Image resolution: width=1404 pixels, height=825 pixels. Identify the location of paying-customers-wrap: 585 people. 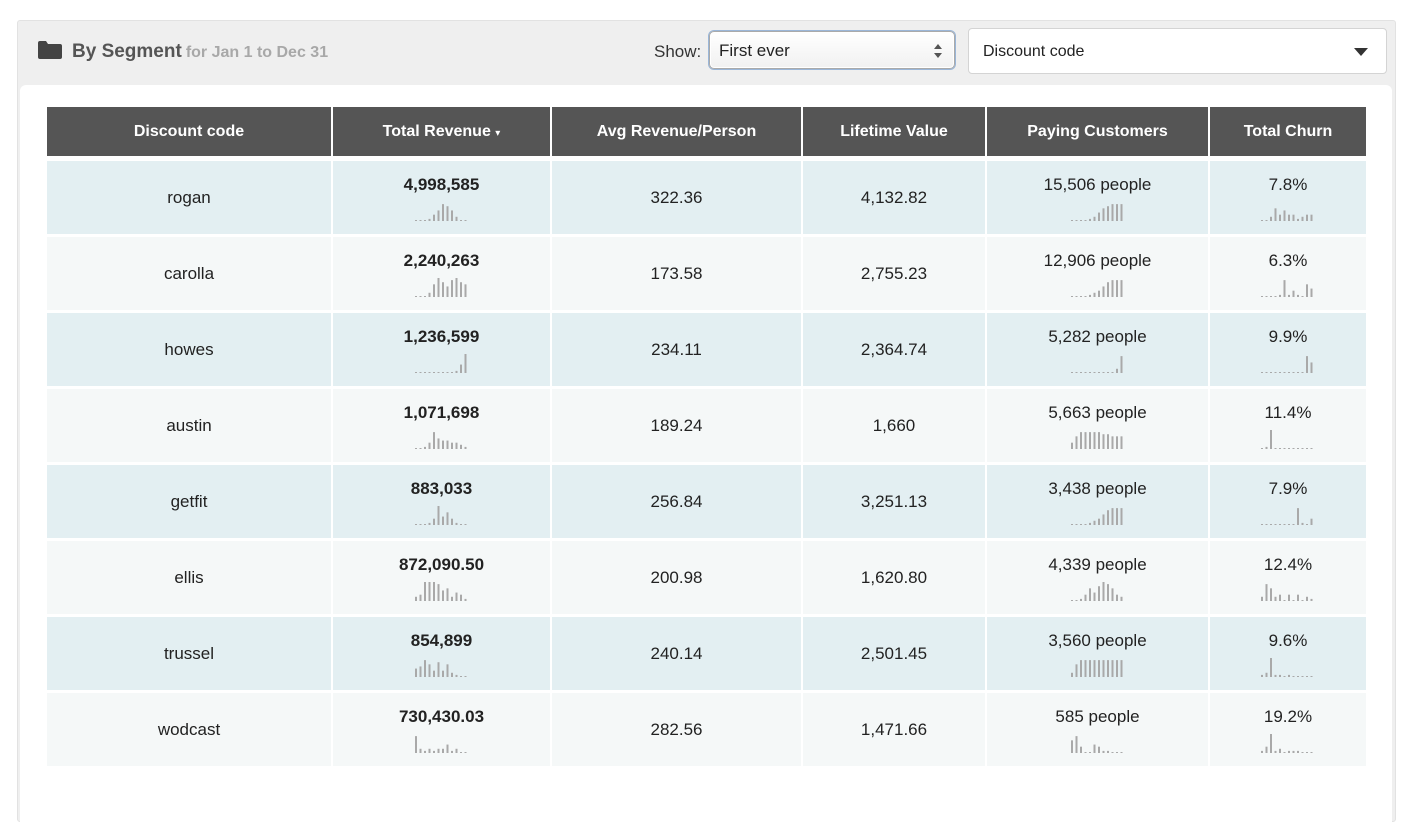
(1097, 730).